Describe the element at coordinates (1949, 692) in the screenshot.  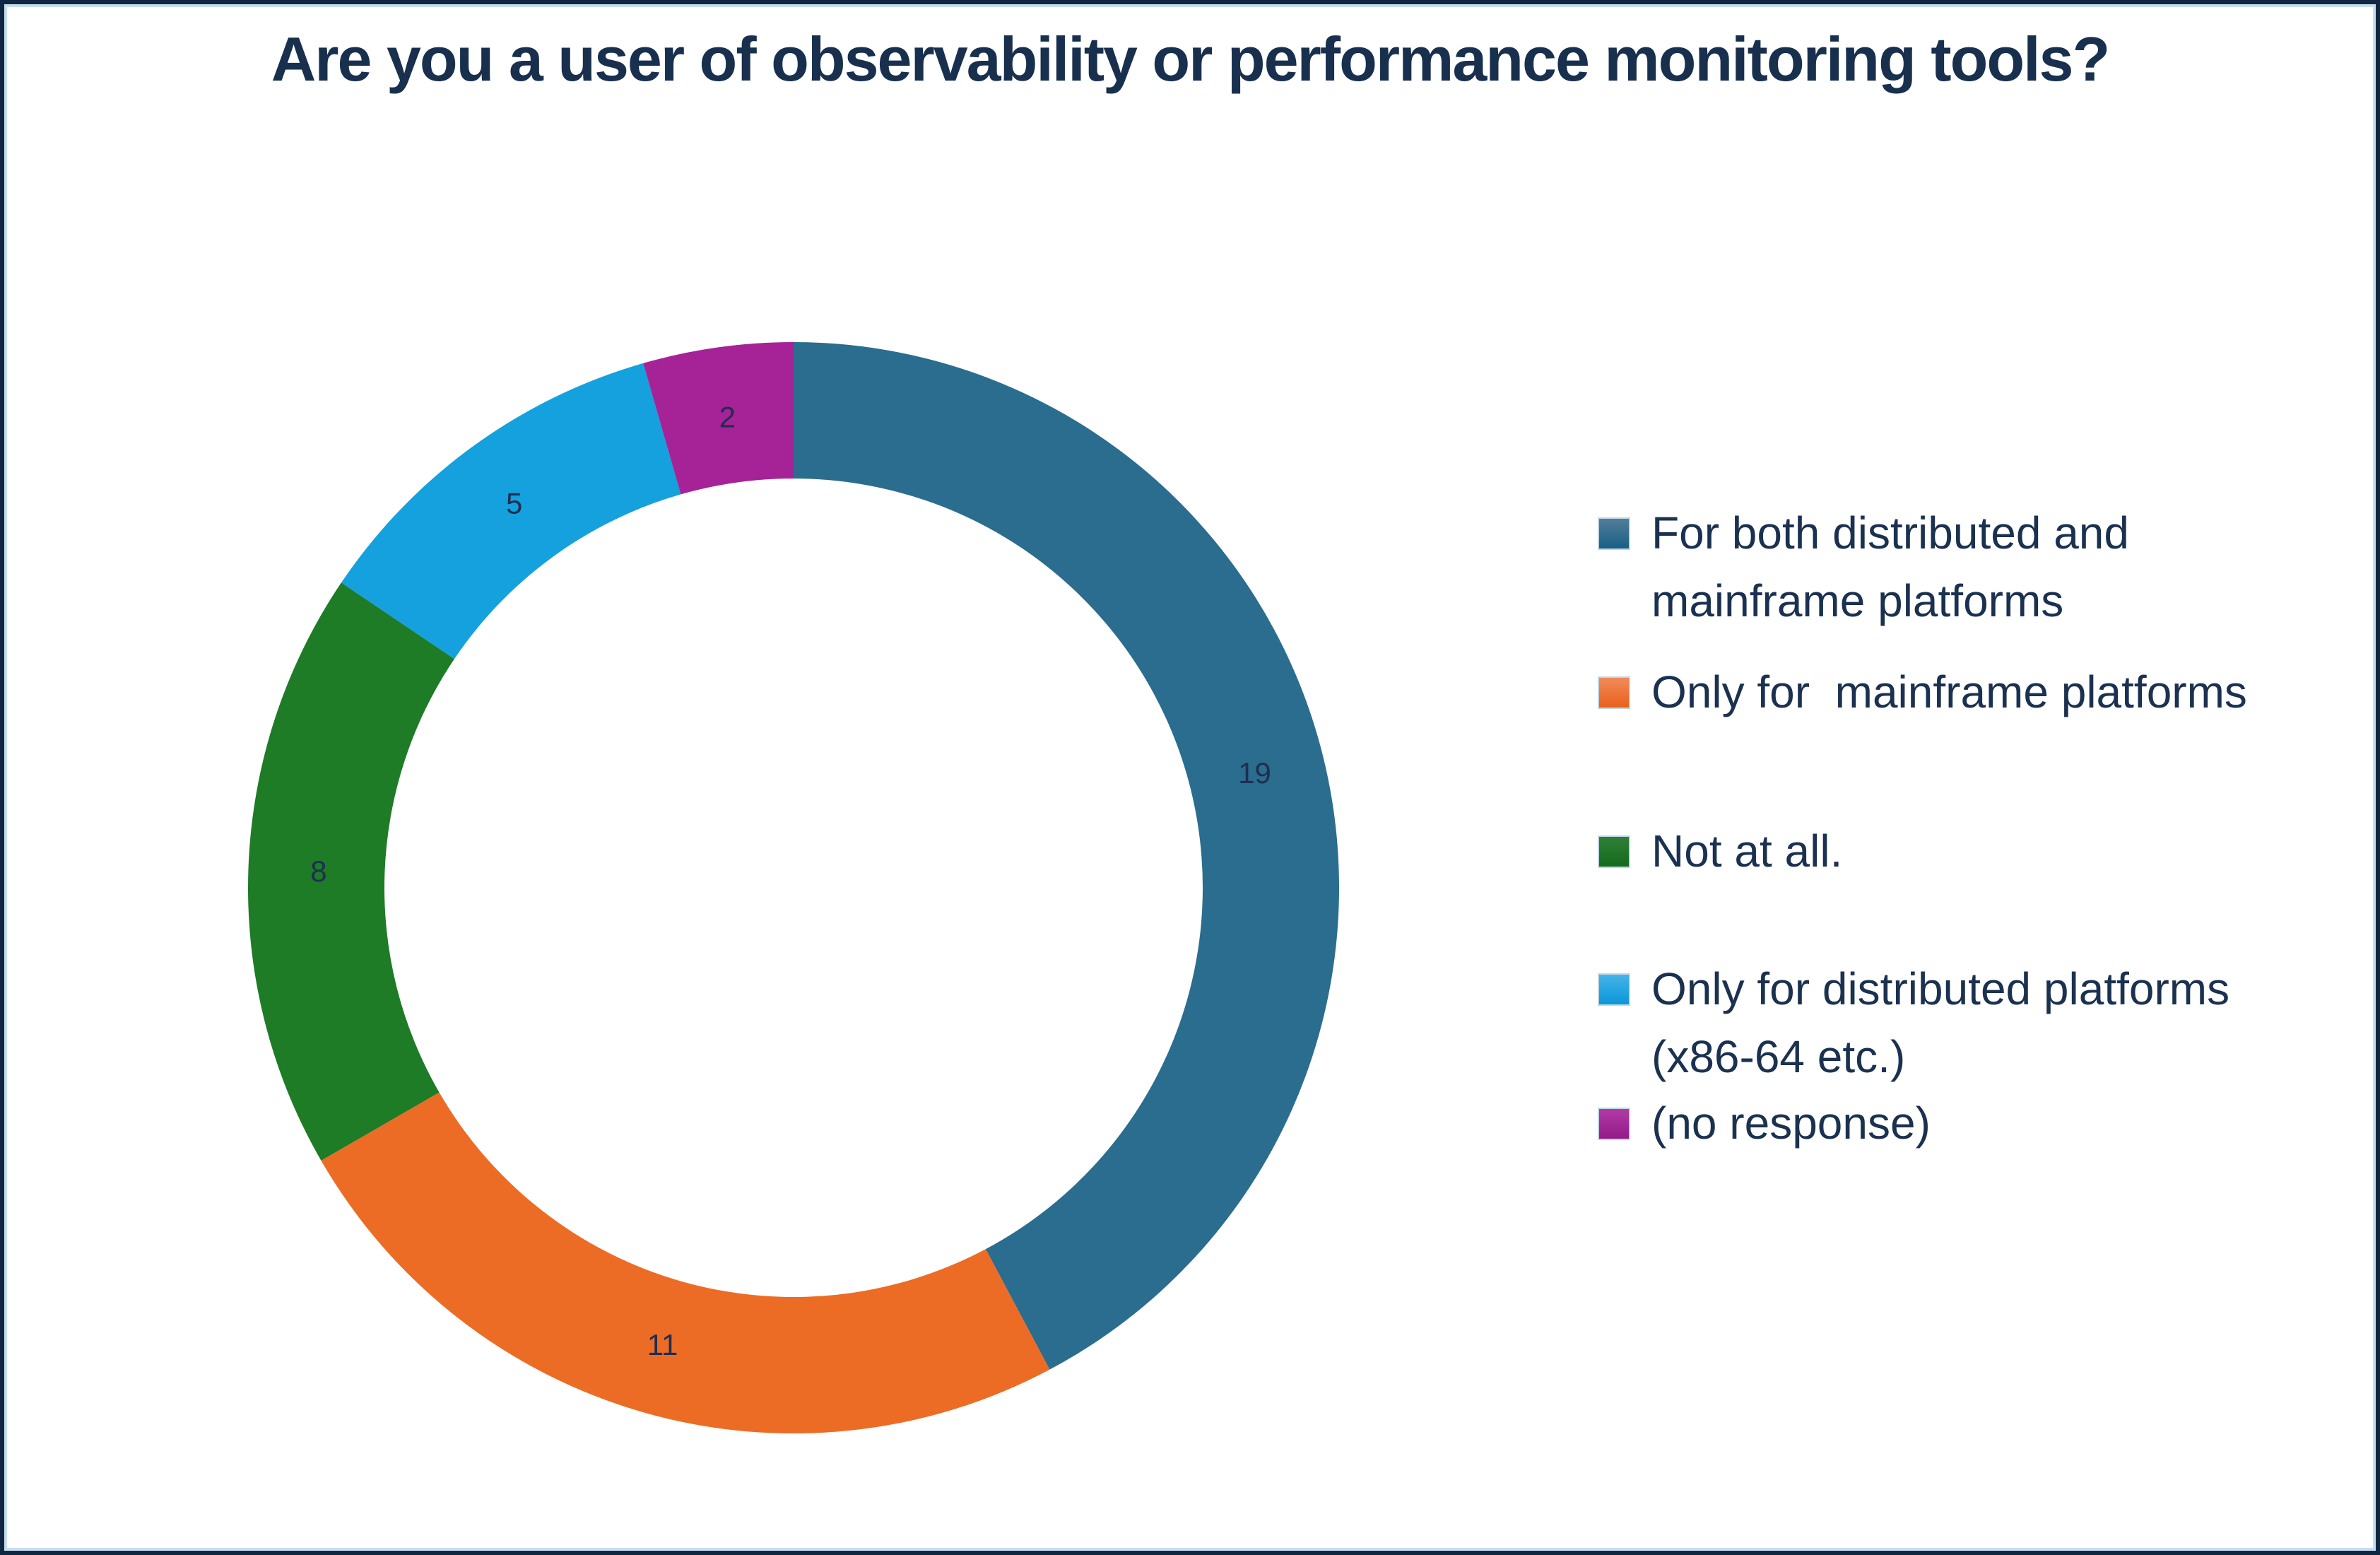
I see `legend-label: Only for mainframe platforms` at that location.